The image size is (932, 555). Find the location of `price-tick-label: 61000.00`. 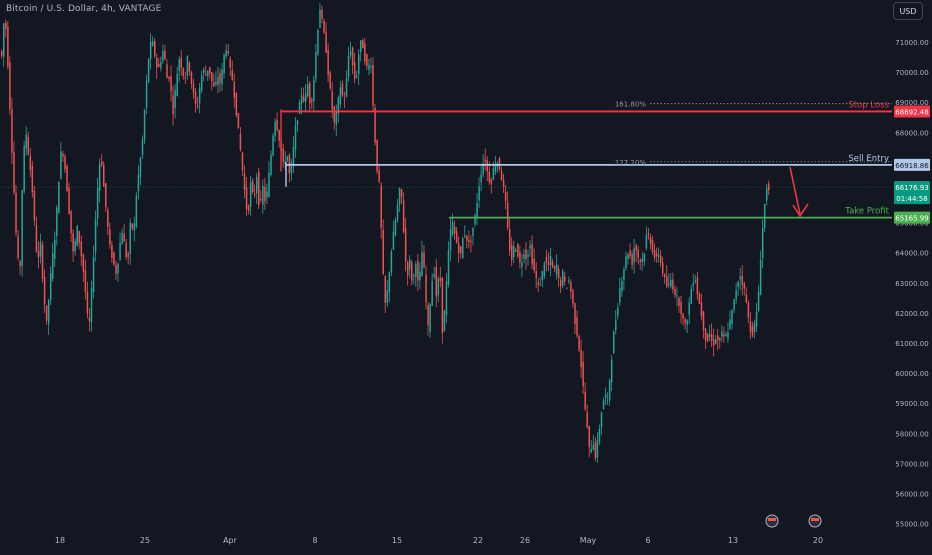

price-tick-label: 61000.00 is located at coordinates (911, 344).